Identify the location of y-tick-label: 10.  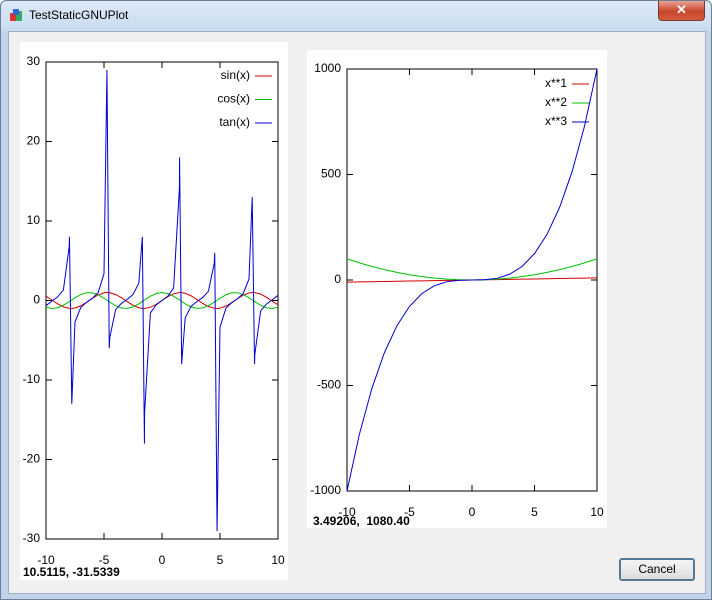
(34, 220).